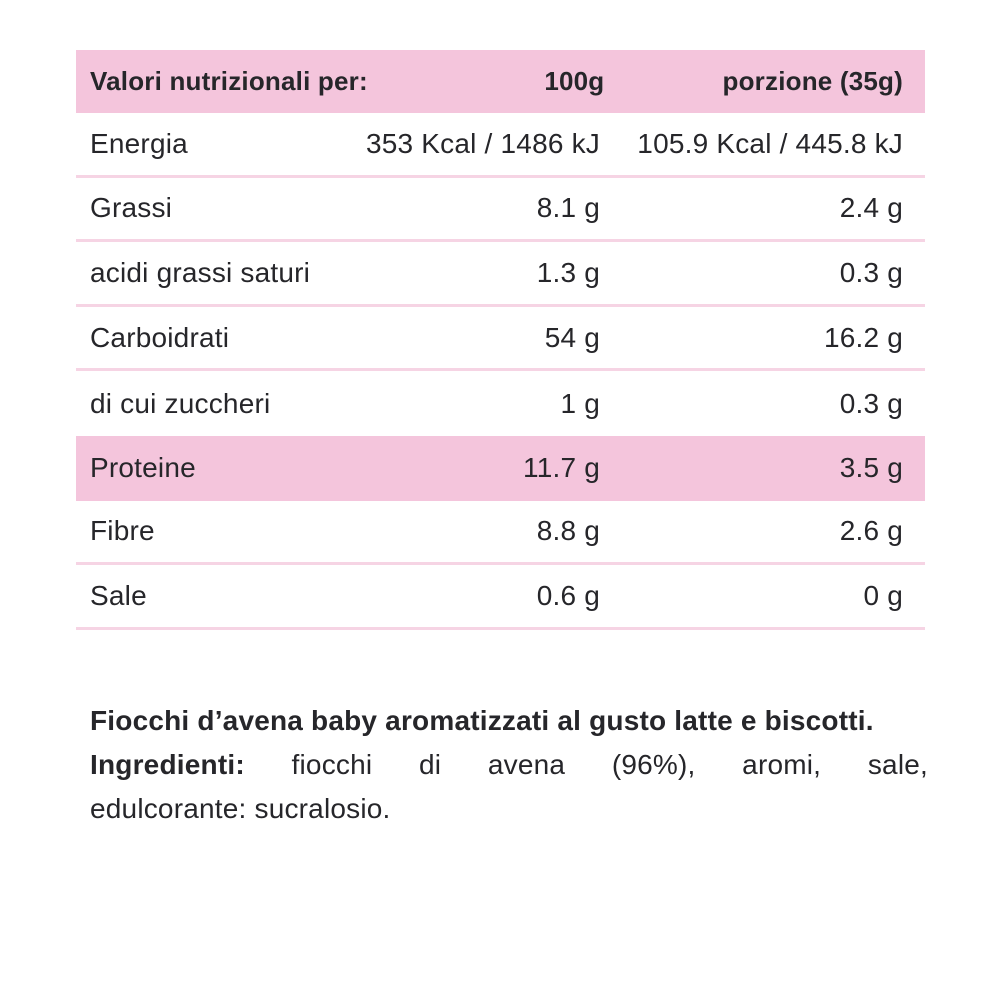 This screenshot has width=1000, height=1000. What do you see at coordinates (180, 403) in the screenshot?
I see `row-label: di cui zuccheri` at bounding box center [180, 403].